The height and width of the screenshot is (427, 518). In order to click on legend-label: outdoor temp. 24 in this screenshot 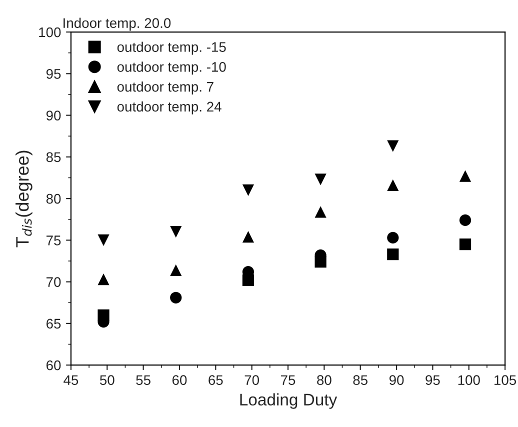, I will do `click(169, 107)`.